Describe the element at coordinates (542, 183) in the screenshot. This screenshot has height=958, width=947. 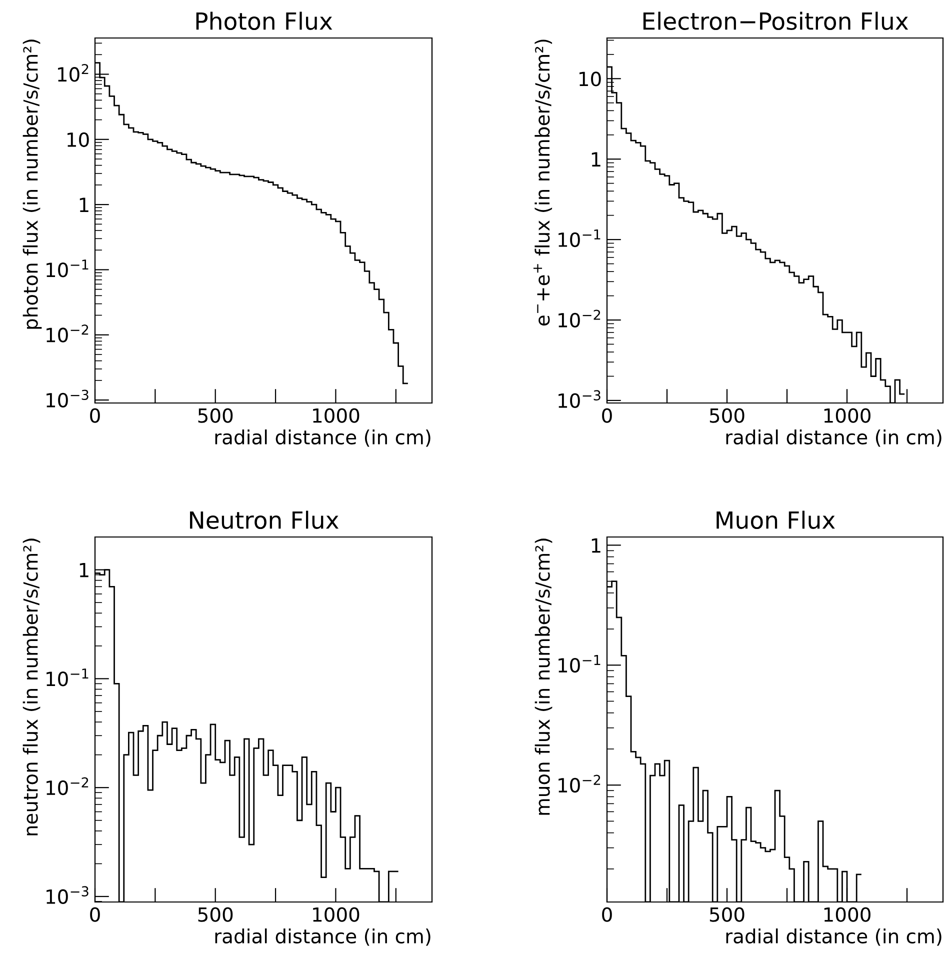
I see `y-axis-title: e$^{−}$+e$^{+}$ flux (in number/s/cm²)` at that location.